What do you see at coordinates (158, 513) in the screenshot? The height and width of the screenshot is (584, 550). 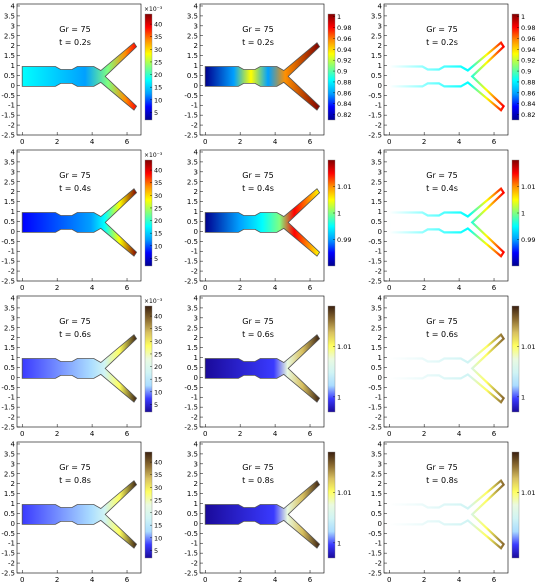 I see `colorbar-tick-label: 20` at bounding box center [158, 513].